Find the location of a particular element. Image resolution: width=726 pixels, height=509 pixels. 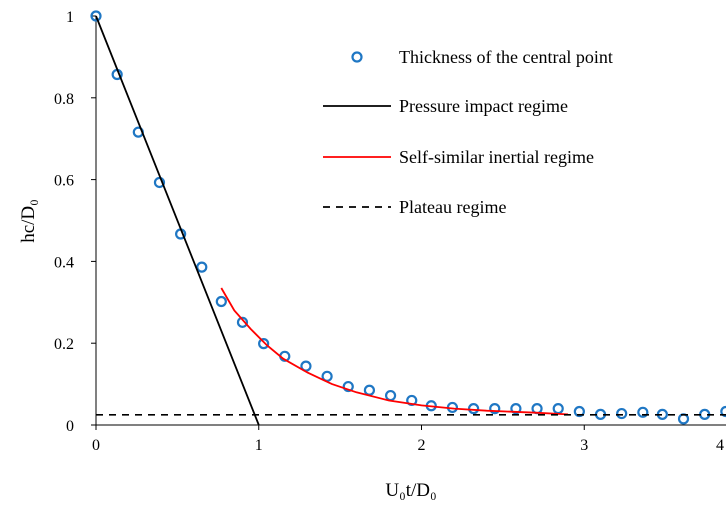

y-tick-label: 1 is located at coordinates (70, 17).